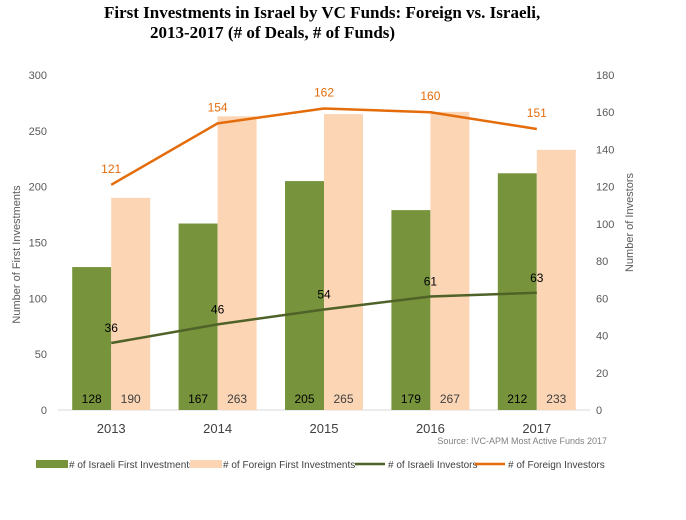  What do you see at coordinates (17, 254) in the screenshot?
I see `y-left-axis-label: Number of First Investments` at bounding box center [17, 254].